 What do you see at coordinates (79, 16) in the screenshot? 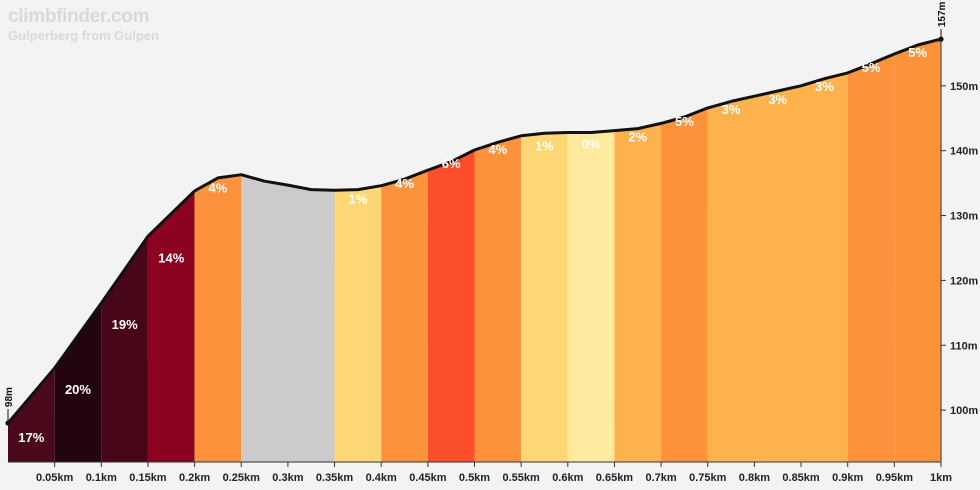
I see `brand-watermark: climbfinder.com` at bounding box center [79, 16].